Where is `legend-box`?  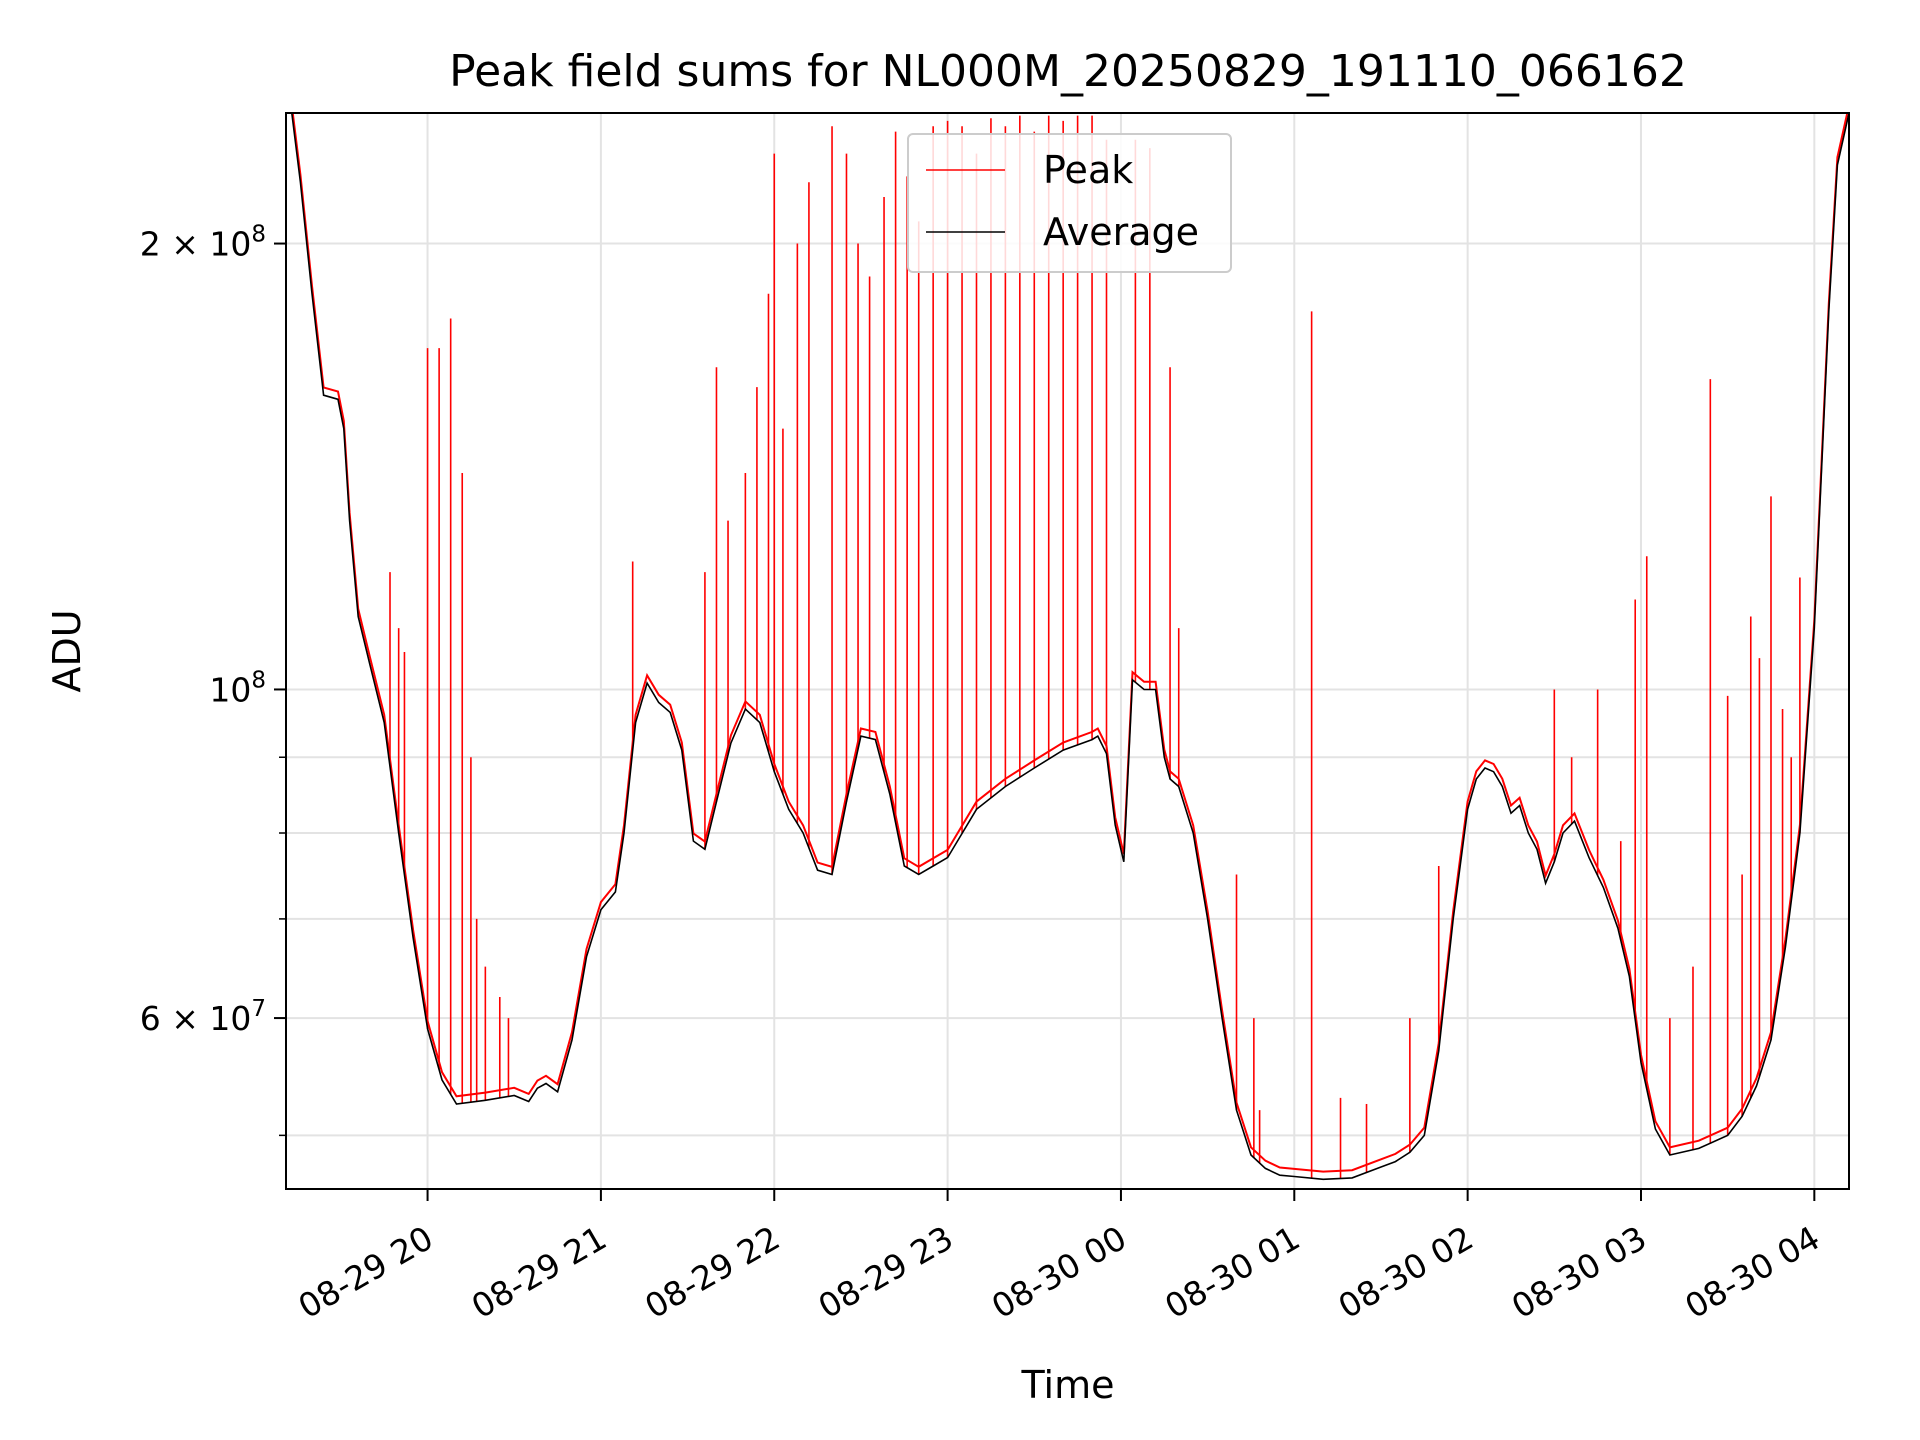
legend-box is located at coordinates (1069, 203).